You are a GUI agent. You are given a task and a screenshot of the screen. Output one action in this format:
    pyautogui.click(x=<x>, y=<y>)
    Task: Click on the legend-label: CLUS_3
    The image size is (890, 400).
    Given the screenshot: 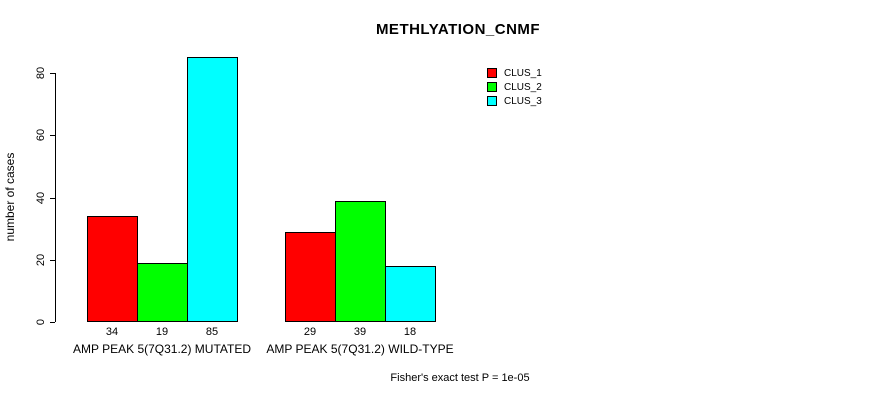 What is the action you would take?
    pyautogui.click(x=523, y=101)
    